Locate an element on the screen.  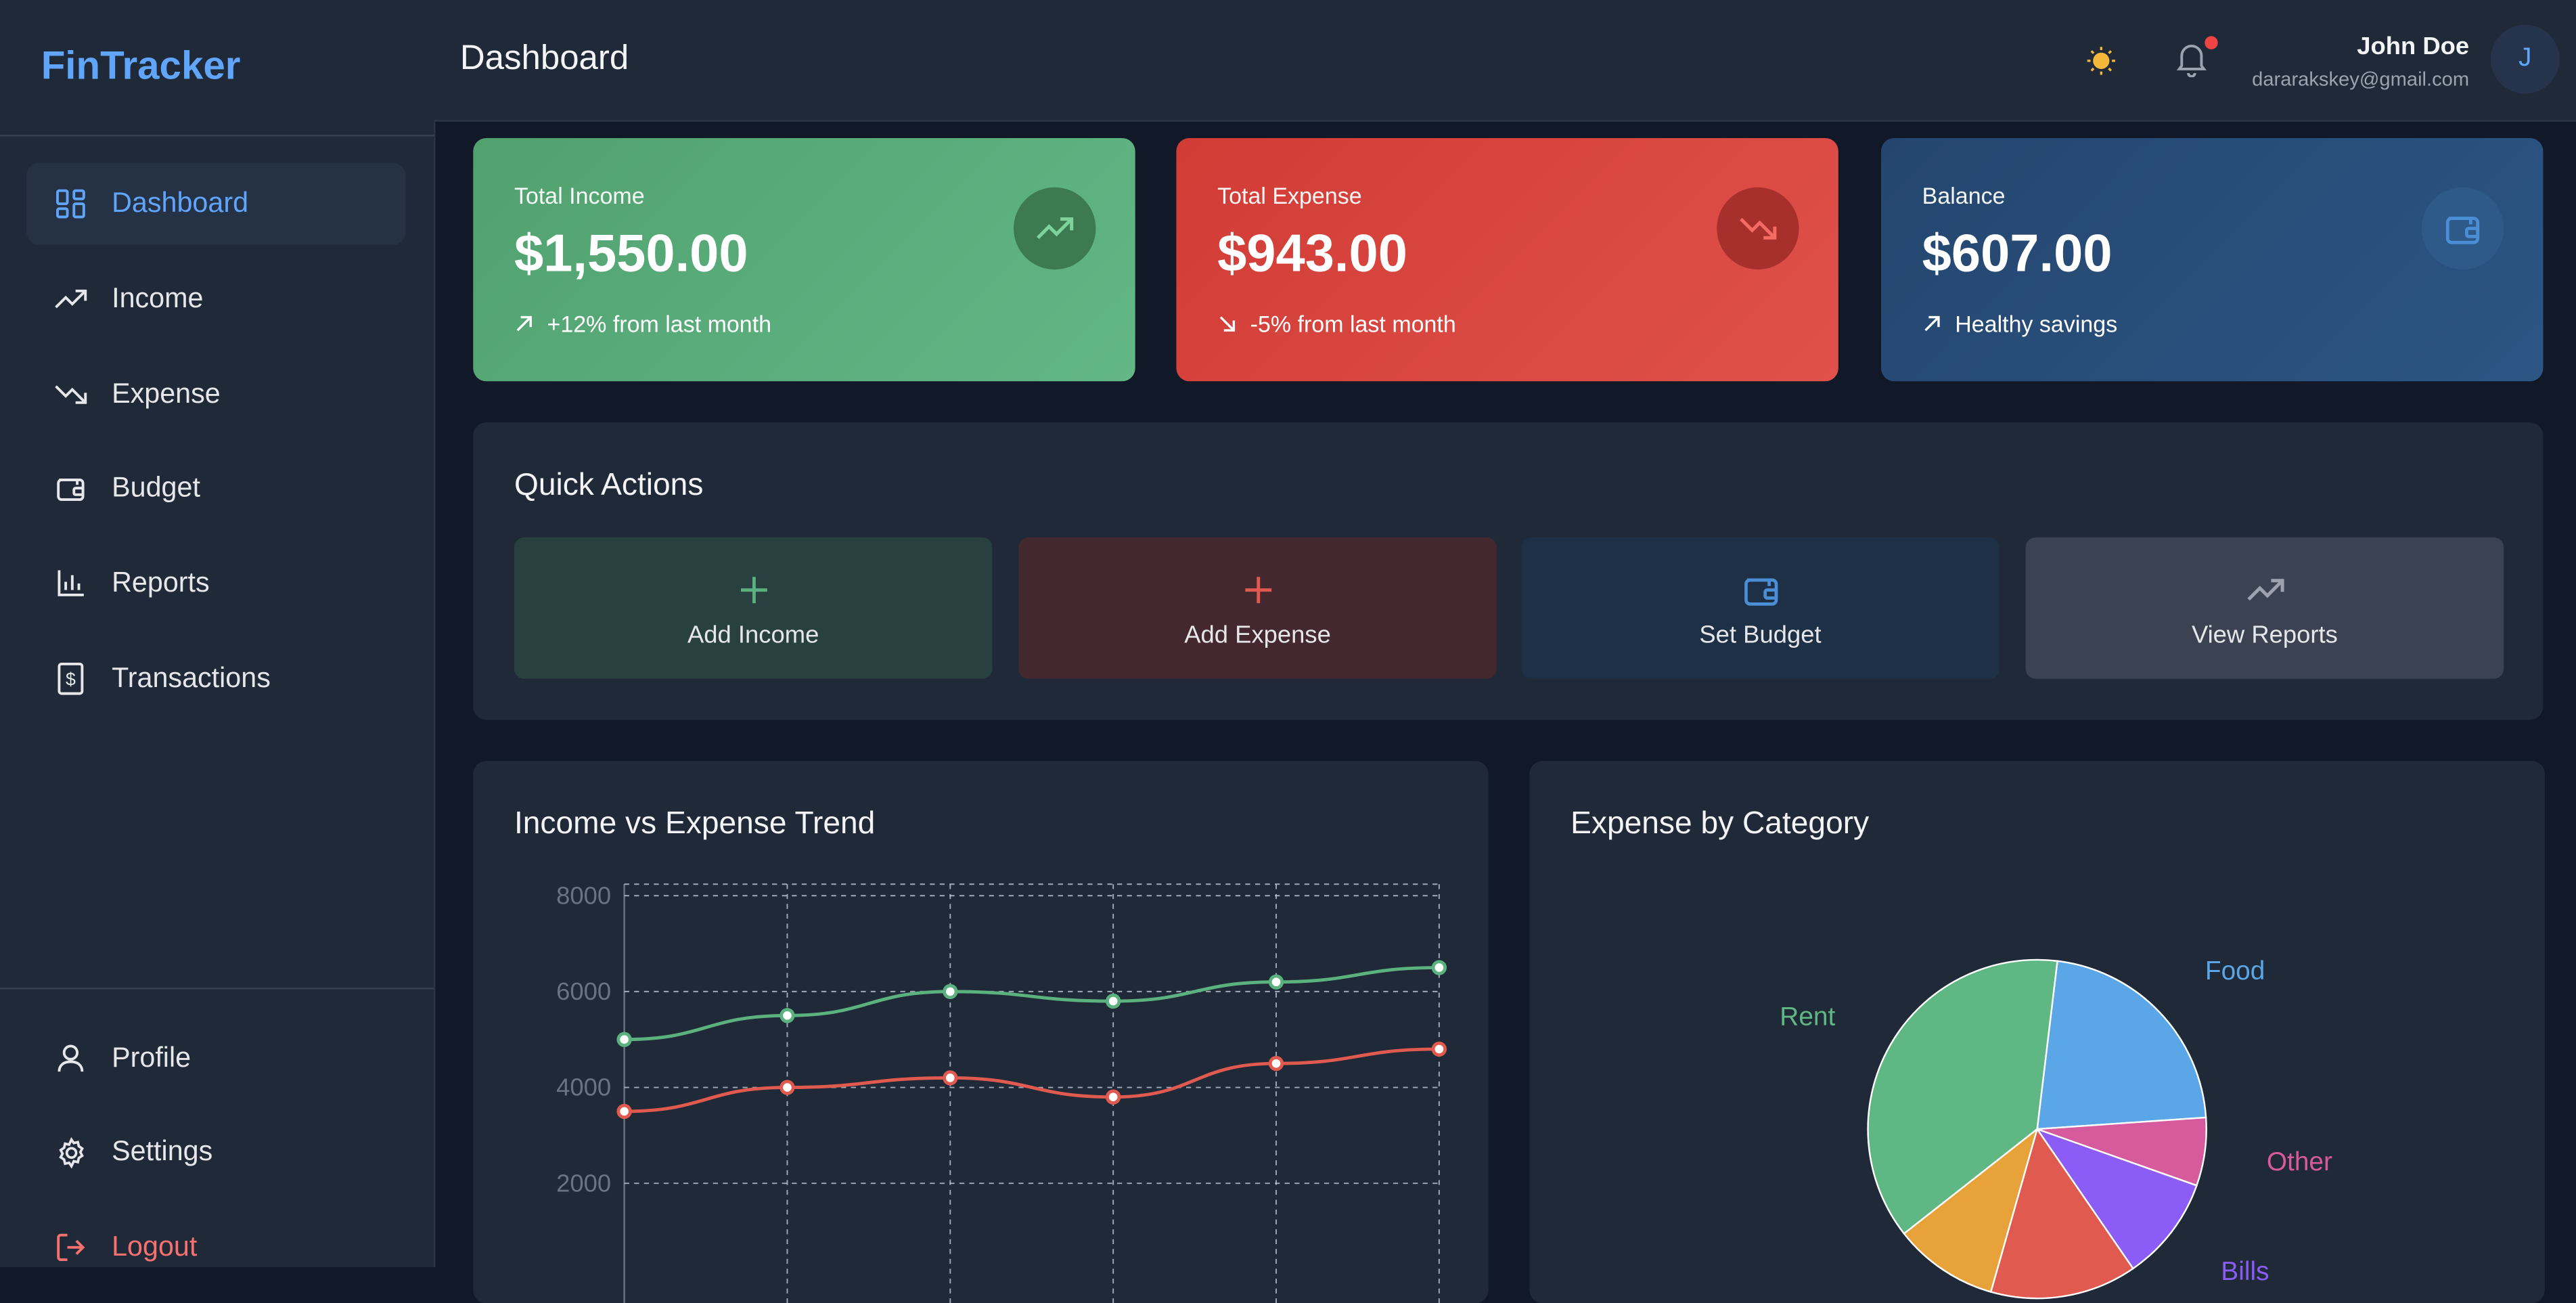
user-icon is located at coordinates (71, 1058).